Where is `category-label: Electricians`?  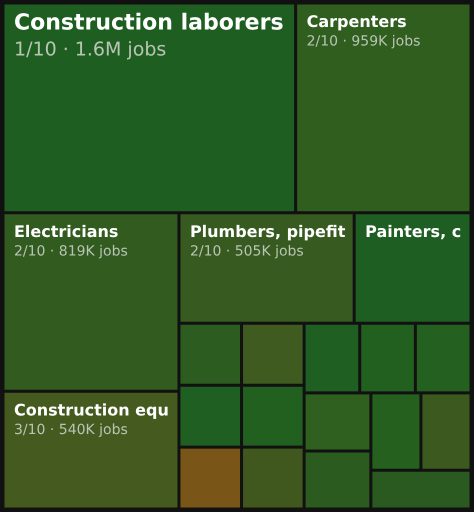 category-label: Electricians is located at coordinates (66, 231).